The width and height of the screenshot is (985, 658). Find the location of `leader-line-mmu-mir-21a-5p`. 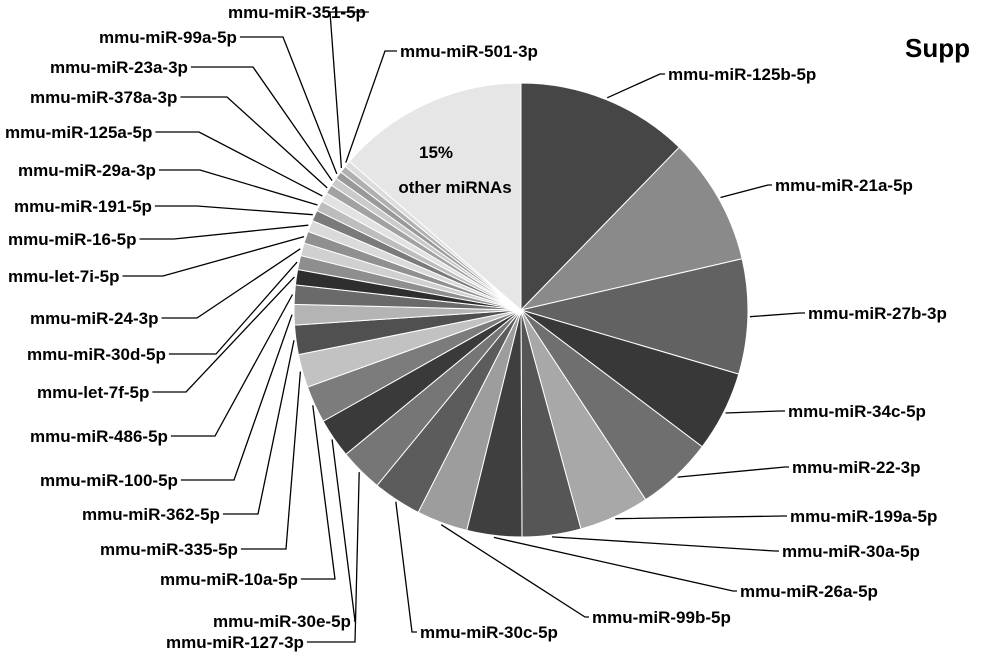

leader-line-mmu-mir-21a-5p is located at coordinates (746, 191).